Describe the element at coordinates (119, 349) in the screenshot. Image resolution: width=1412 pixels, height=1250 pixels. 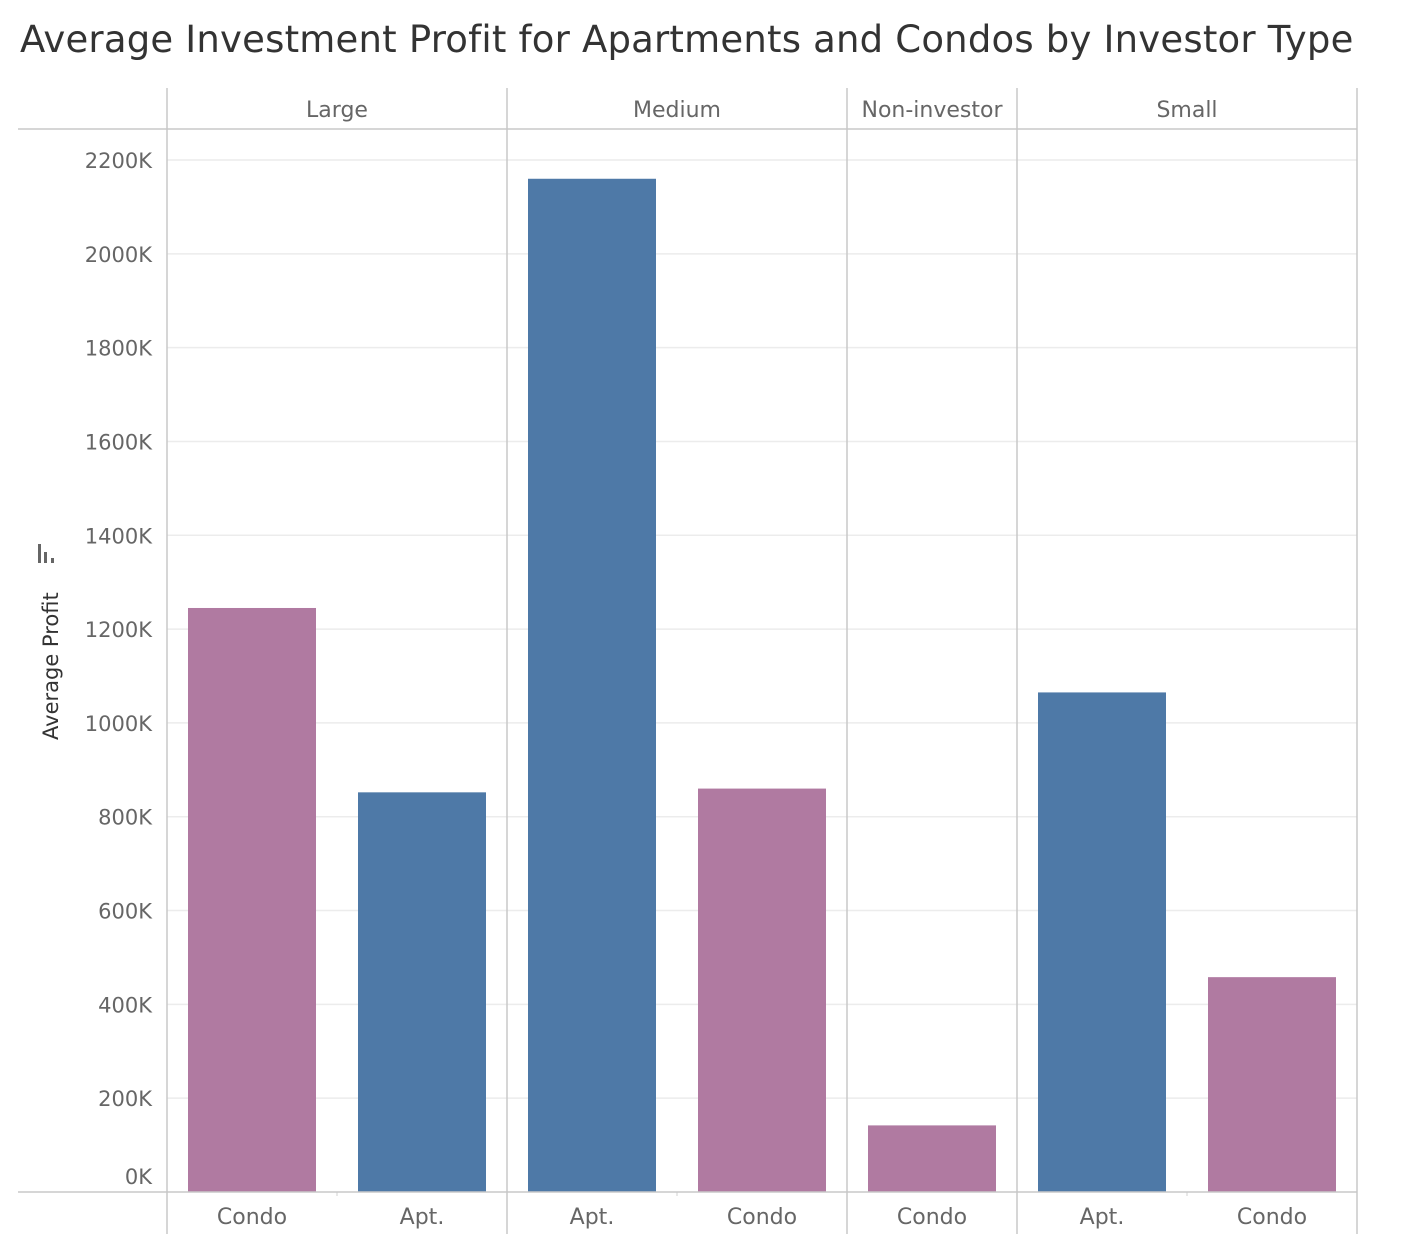
I see `y-tick-label: 1800K` at that location.